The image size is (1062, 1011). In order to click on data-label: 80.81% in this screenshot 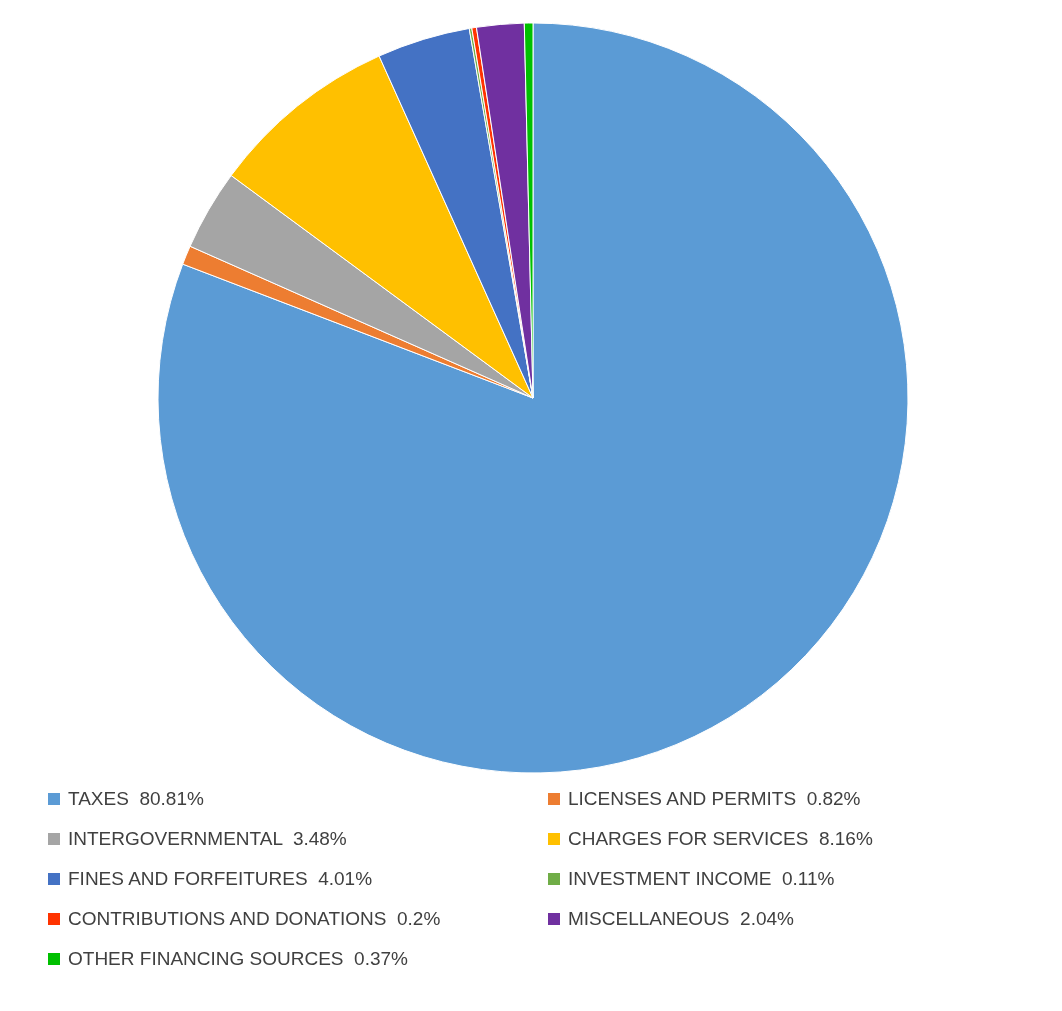, I will do `click(171, 798)`.